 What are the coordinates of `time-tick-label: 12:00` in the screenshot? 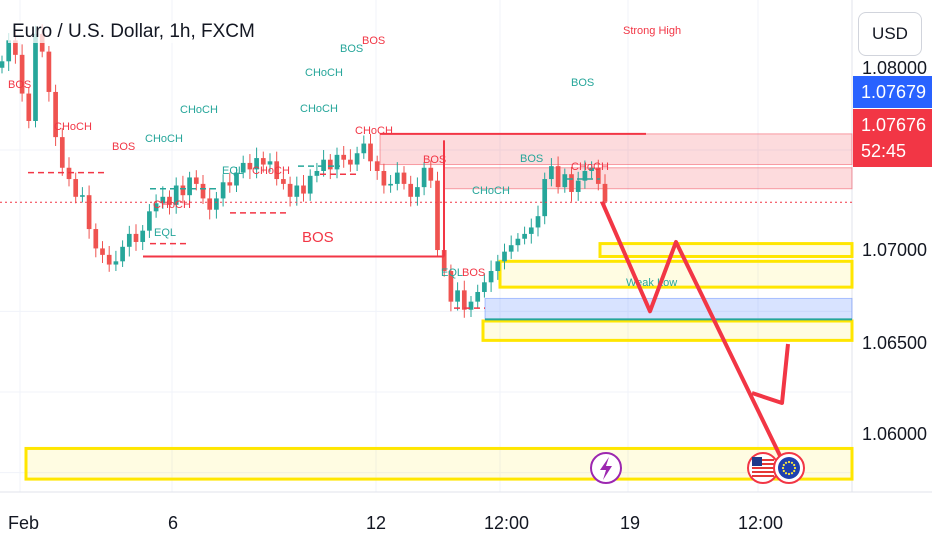 It's located at (761, 523).